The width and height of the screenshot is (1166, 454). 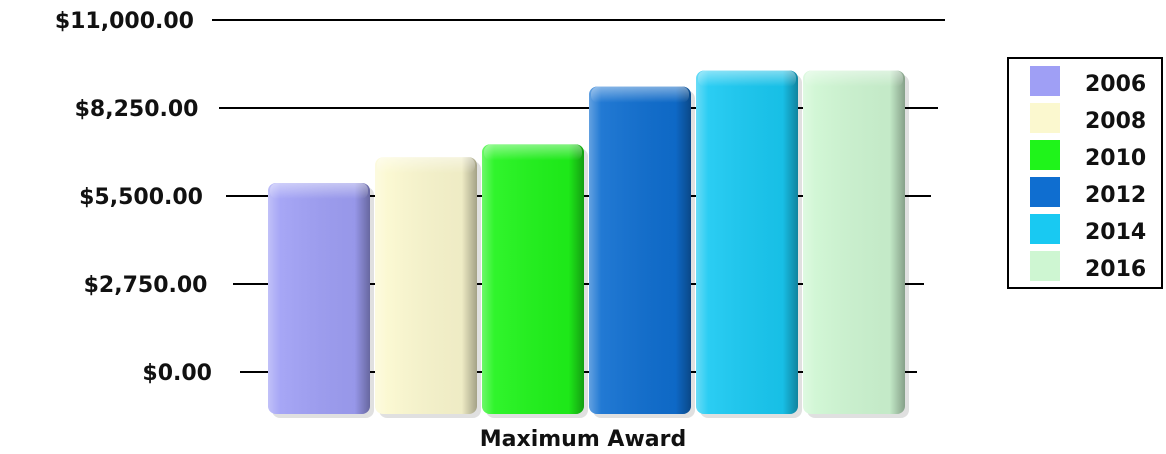 I want to click on y-tick-label: $5,500.00, so click(x=141, y=197).